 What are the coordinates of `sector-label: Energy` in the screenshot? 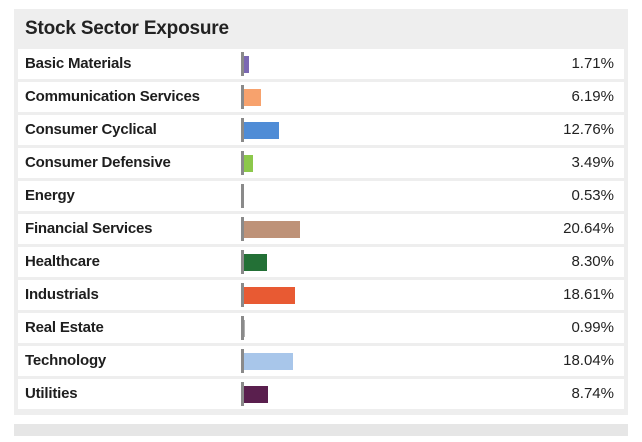 It's located at (50, 195).